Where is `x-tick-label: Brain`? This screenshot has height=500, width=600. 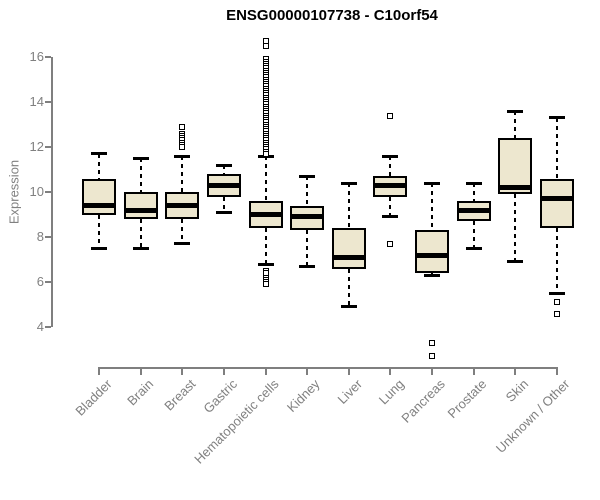 x-tick-label: Brain is located at coordinates (140, 392).